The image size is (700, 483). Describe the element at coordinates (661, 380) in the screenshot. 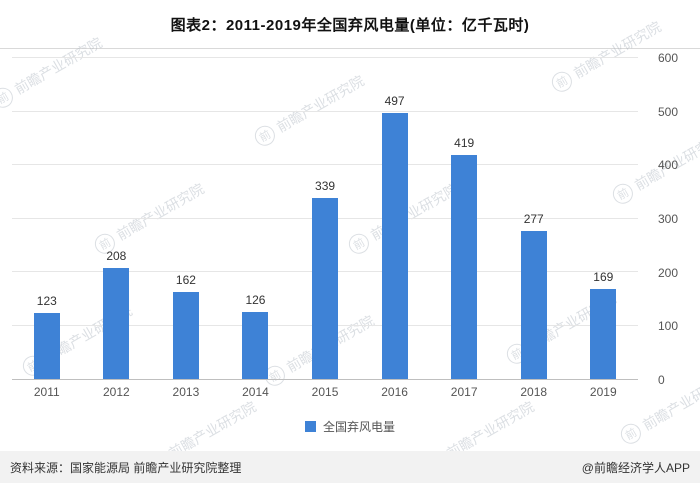

I see `y-tick-label: 0` at that location.